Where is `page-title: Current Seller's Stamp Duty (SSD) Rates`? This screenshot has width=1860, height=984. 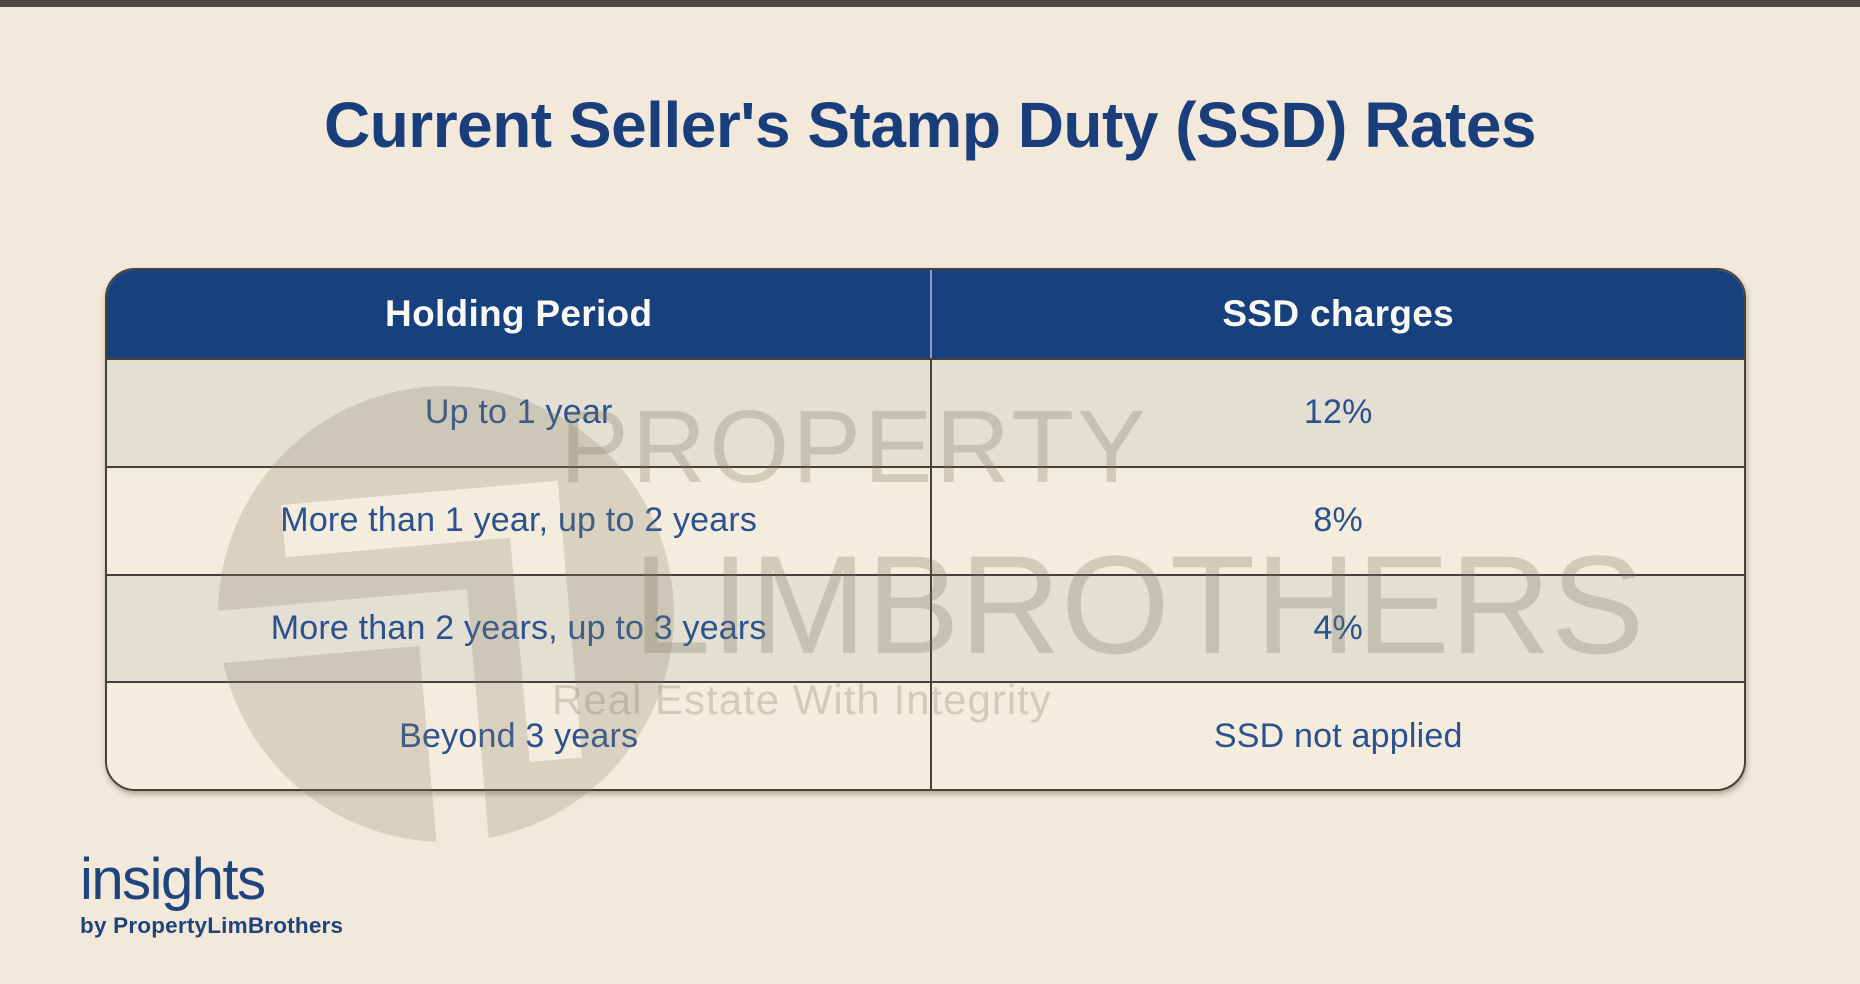 page-title: Current Seller's Stamp Duty (SSD) Rates is located at coordinates (930, 125).